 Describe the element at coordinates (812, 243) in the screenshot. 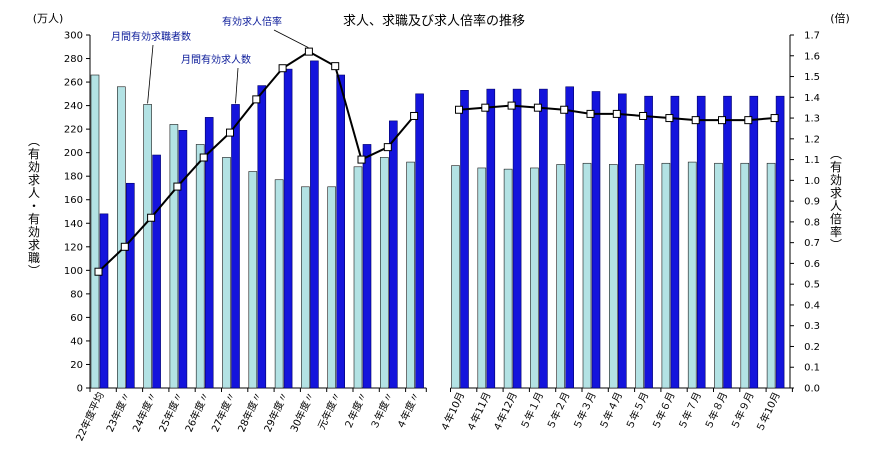

I see `right-tick-label: 0.7` at that location.